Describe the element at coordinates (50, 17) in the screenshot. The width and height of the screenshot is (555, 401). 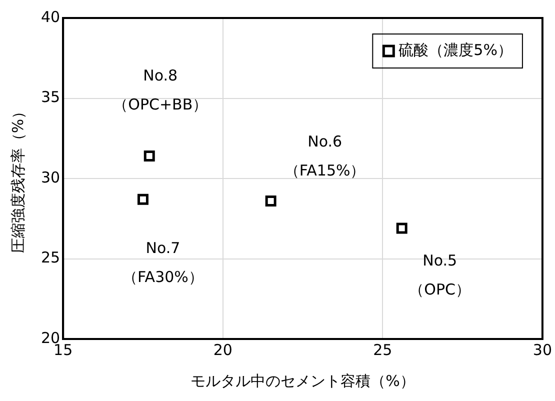
I see `y-tick-label: 40` at that location.